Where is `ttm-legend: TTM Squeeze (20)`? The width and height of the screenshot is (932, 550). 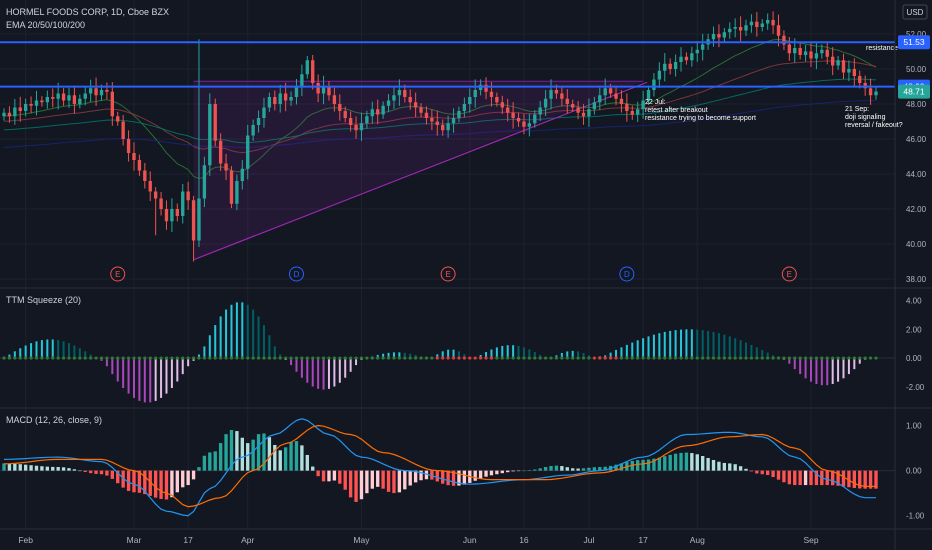 ttm-legend: TTM Squeeze (20) is located at coordinates (43, 300).